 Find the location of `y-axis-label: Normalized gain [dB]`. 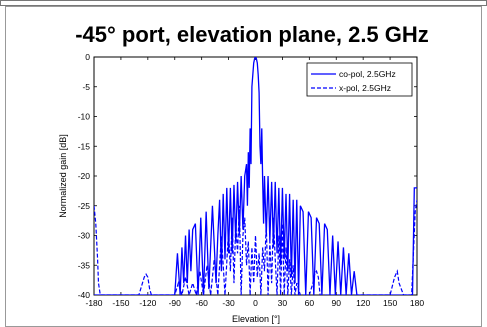

y-axis-label: Normalized gain [dB] is located at coordinates (63, 176).